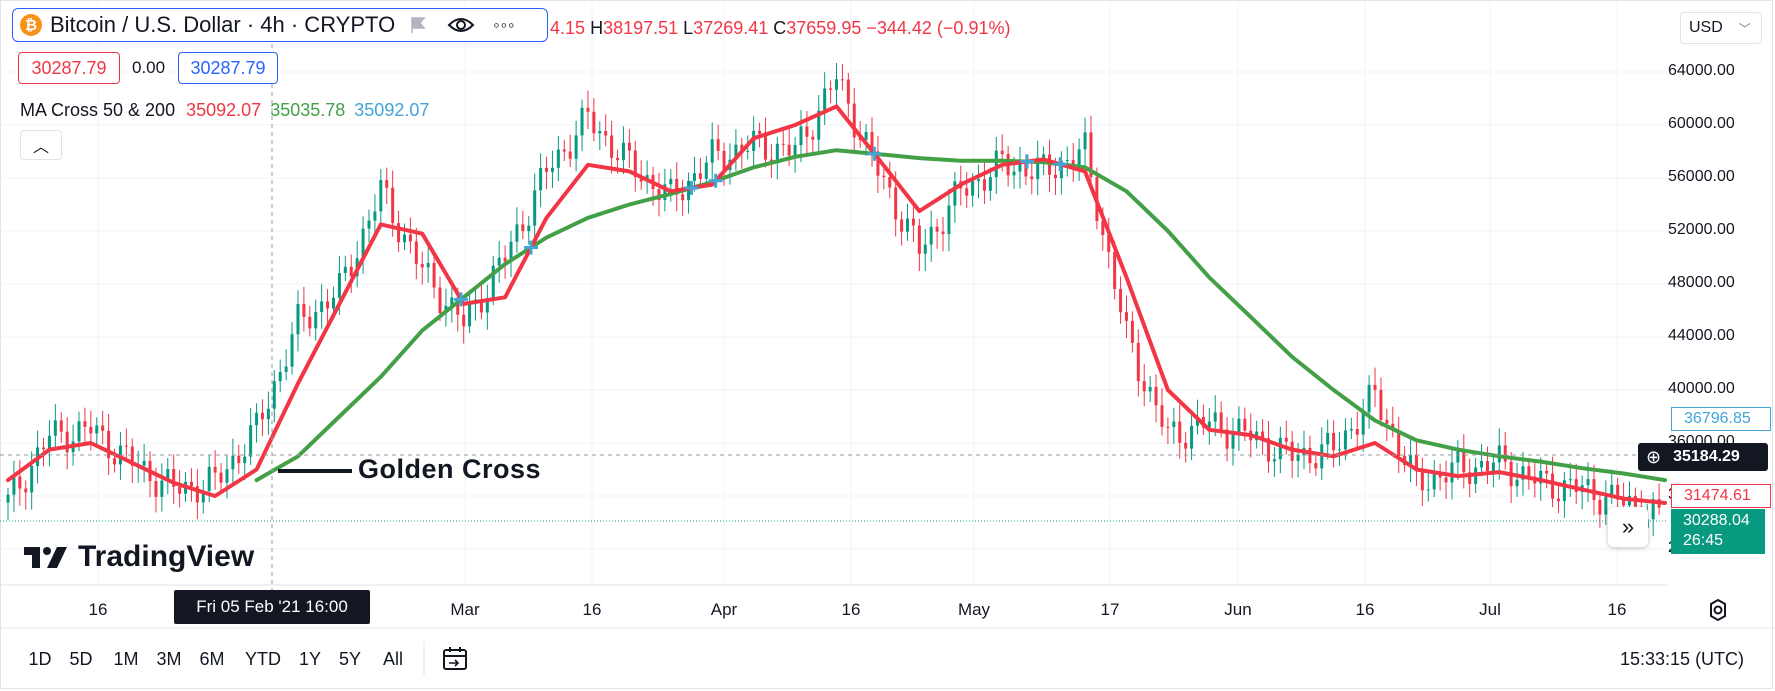 The width and height of the screenshot is (1775, 691). Describe the element at coordinates (69, 68) in the screenshot. I see `sell-button: 30287.79` at that location.